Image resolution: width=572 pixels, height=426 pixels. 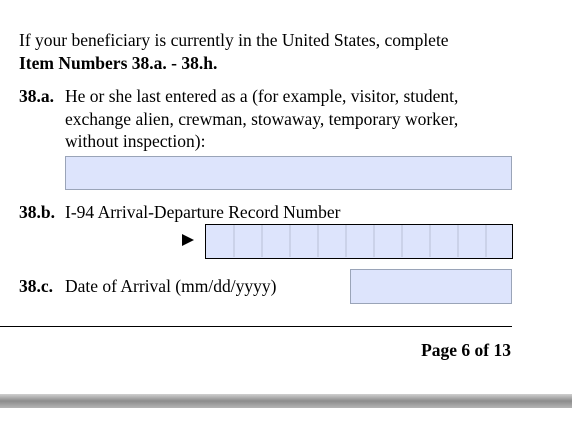 I want to click on i94-input, so click(x=359, y=241).